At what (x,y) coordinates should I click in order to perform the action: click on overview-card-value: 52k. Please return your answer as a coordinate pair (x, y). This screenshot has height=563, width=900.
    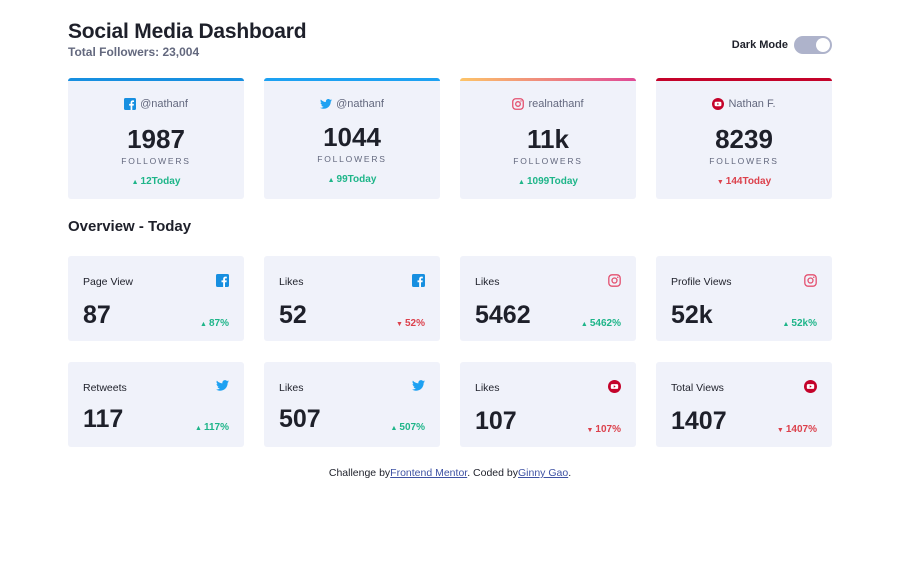
    Looking at the image, I should click on (692, 315).